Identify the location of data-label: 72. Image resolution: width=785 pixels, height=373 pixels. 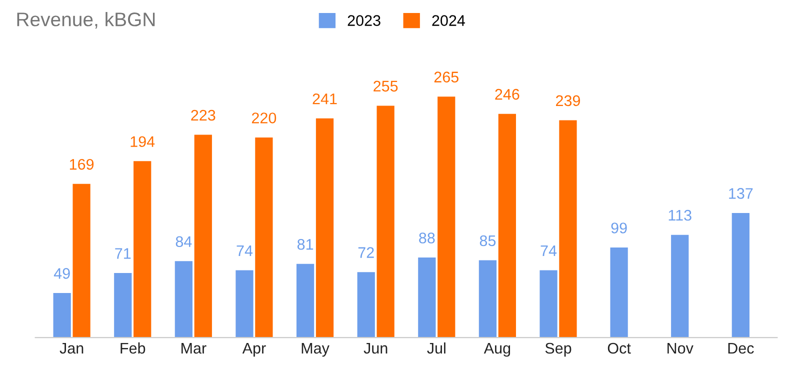
(366, 252).